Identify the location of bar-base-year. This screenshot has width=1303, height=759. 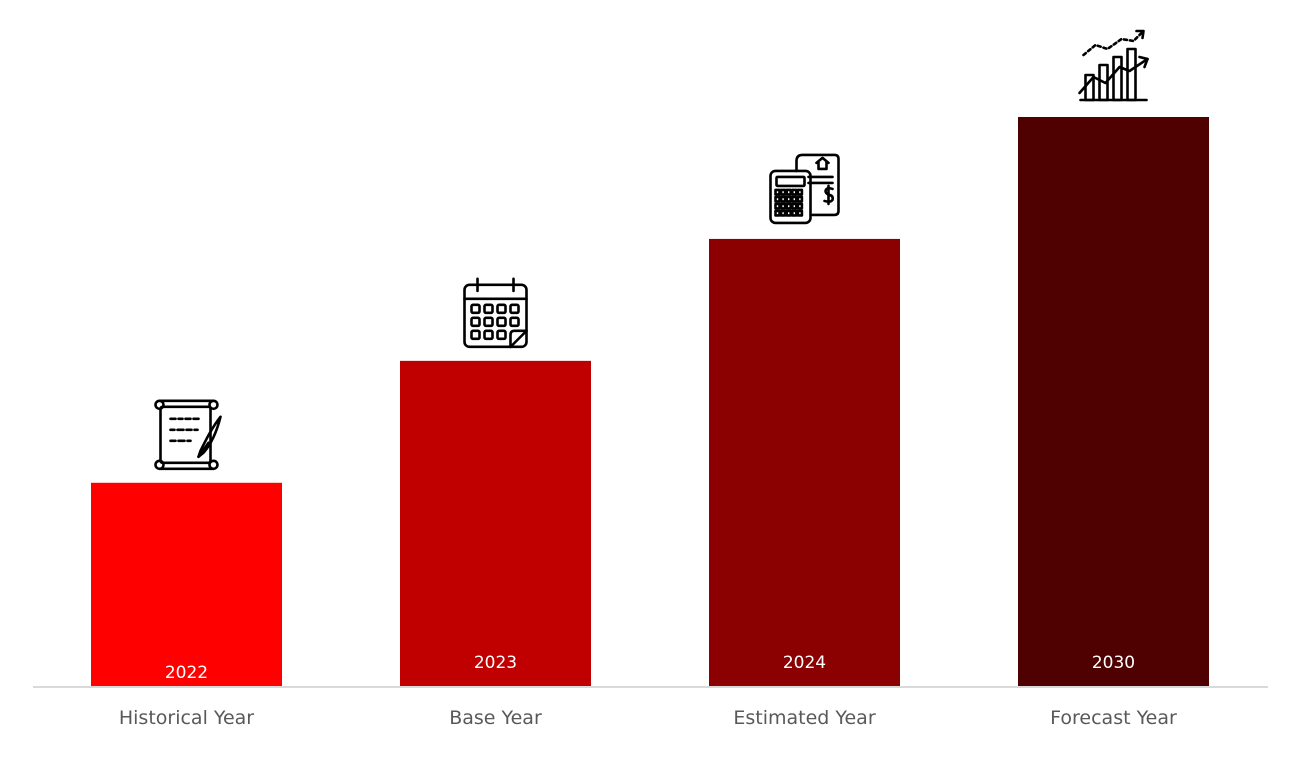
(495, 523).